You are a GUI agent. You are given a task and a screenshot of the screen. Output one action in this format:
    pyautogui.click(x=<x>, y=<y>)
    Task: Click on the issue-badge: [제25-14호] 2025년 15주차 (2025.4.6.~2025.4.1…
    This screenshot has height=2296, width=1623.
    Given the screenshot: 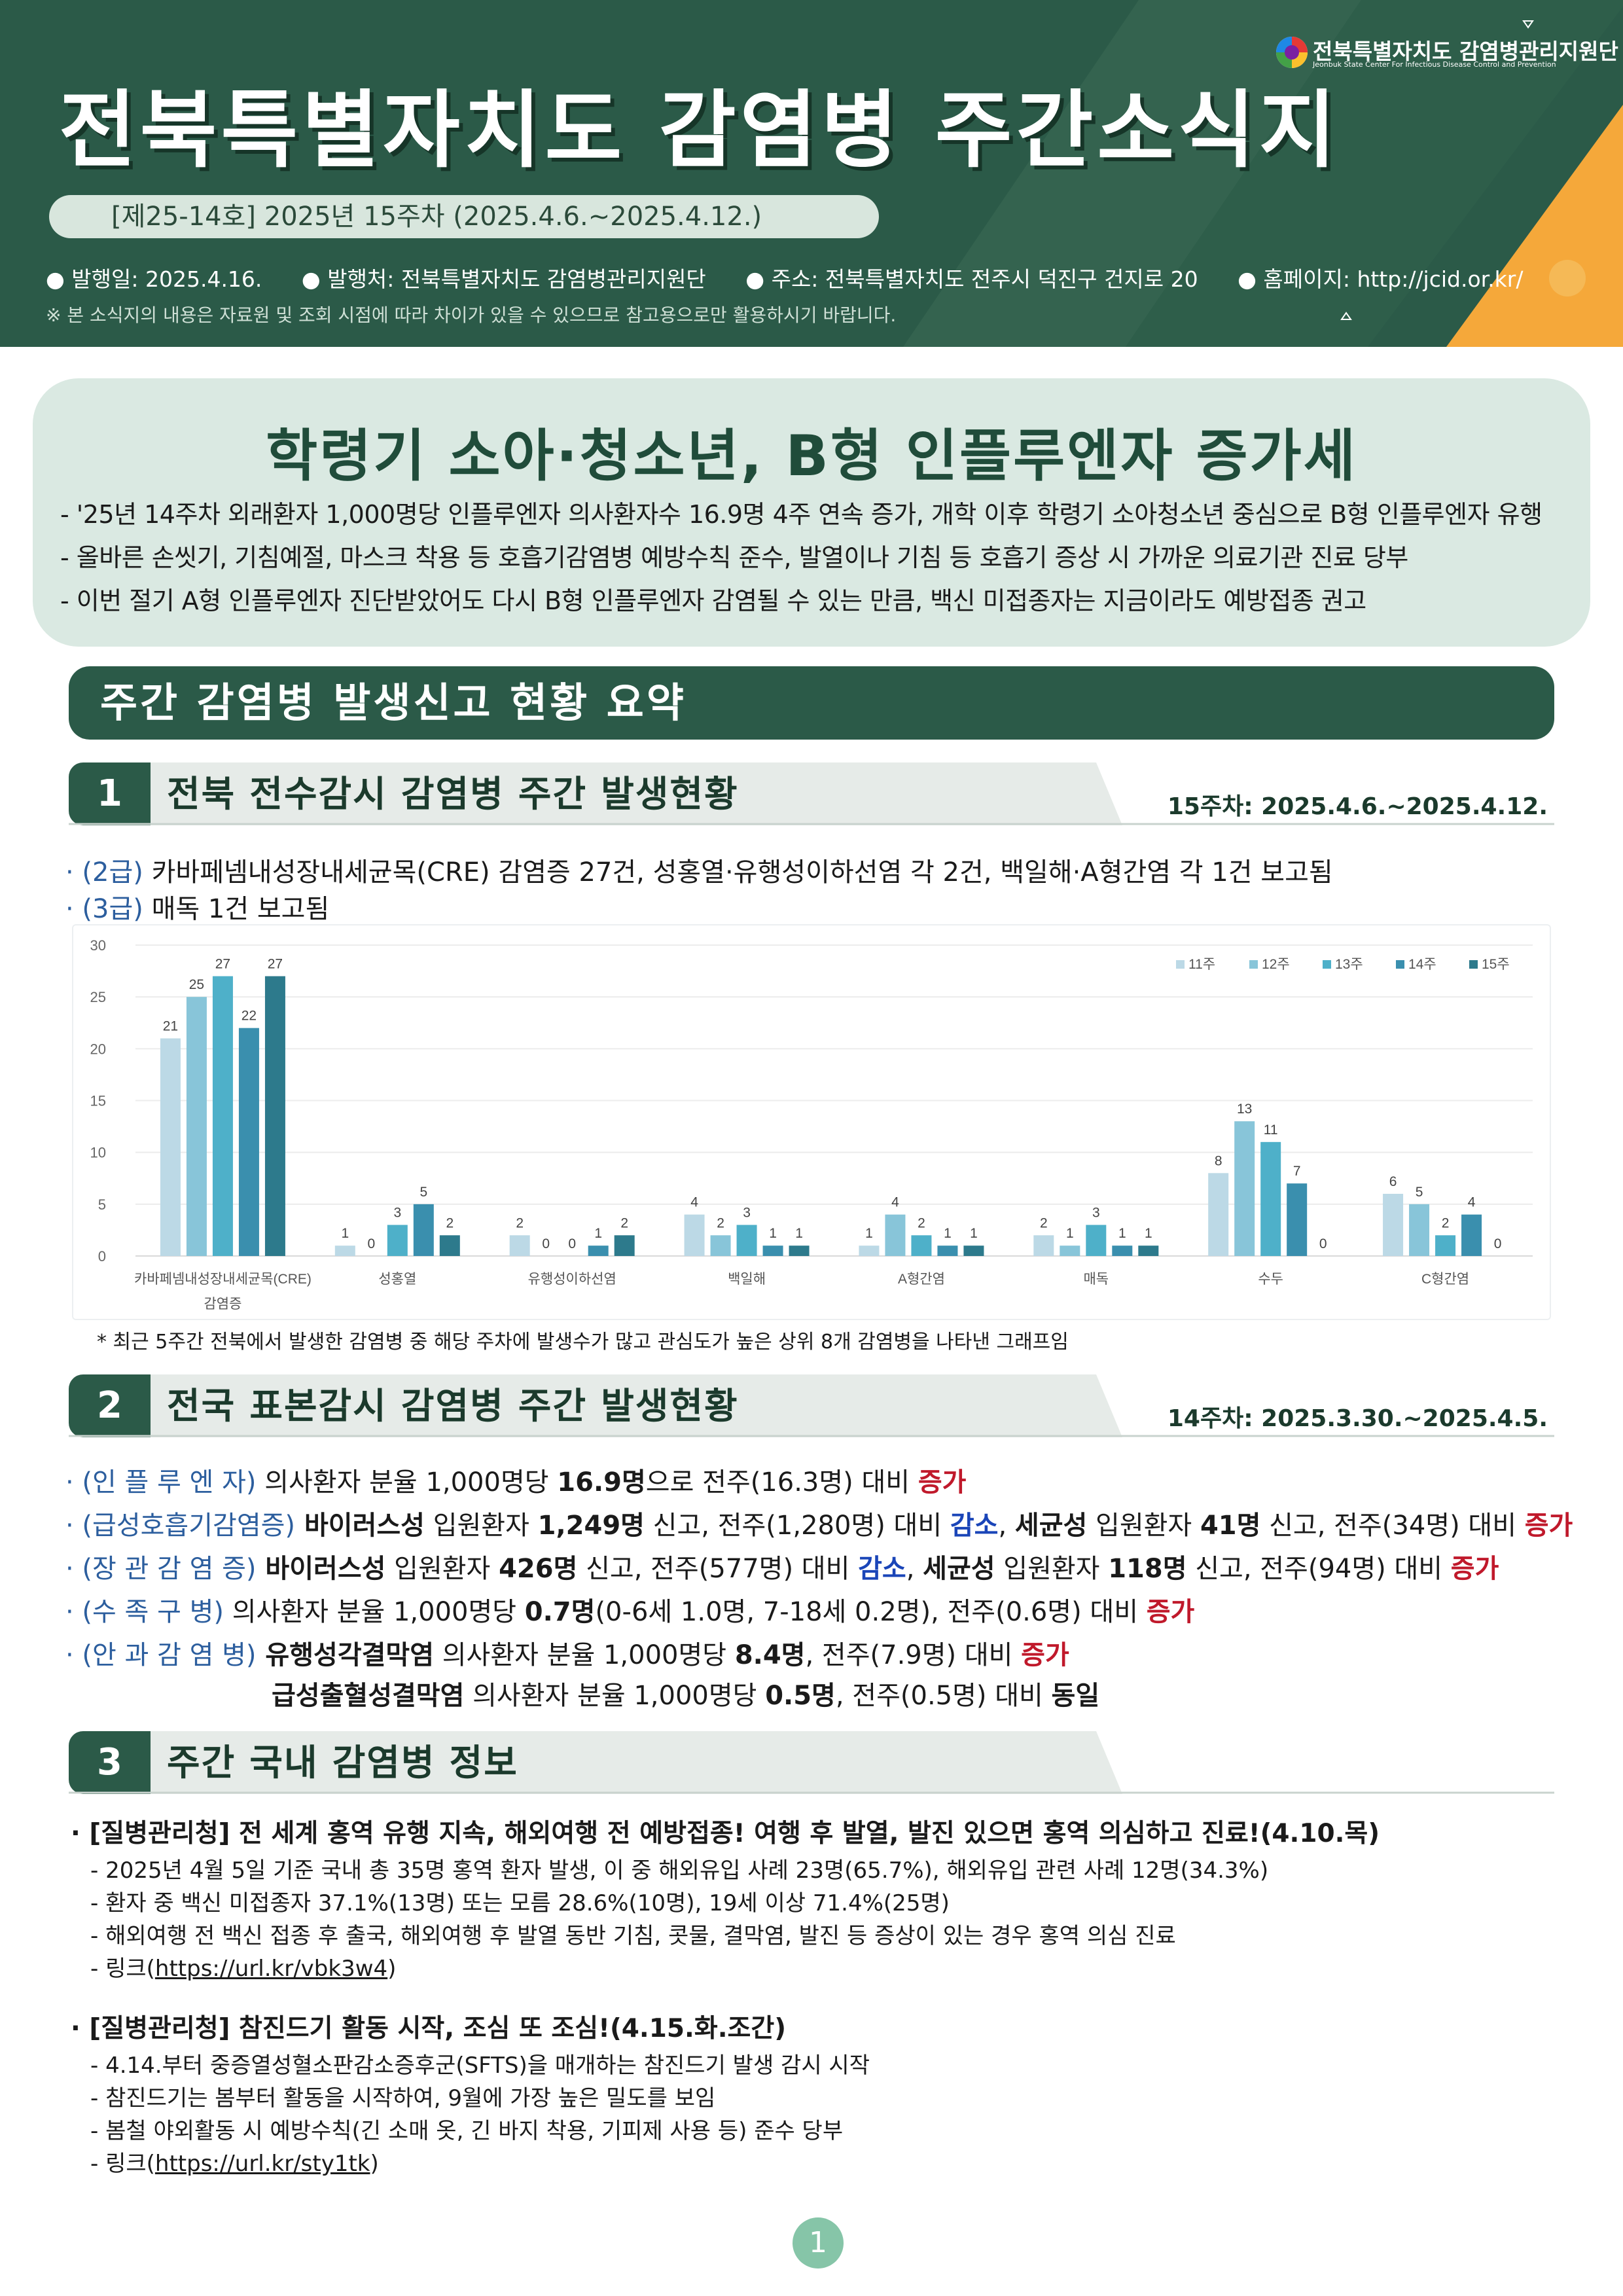 What is the action you would take?
    pyautogui.click(x=464, y=216)
    